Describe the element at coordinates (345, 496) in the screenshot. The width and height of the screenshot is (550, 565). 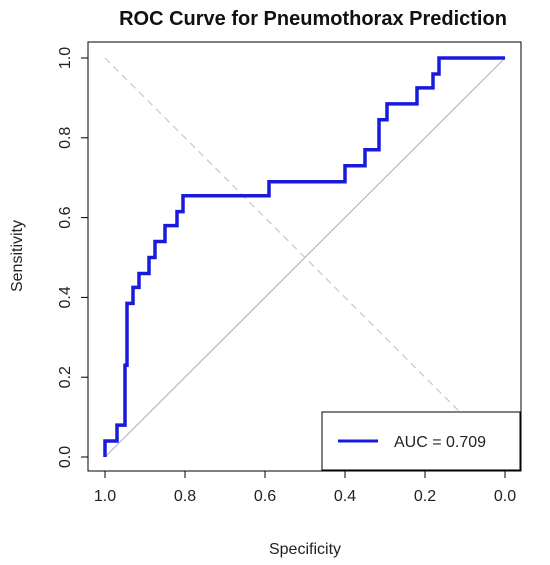
I see `x-tick-label: 0.4` at that location.